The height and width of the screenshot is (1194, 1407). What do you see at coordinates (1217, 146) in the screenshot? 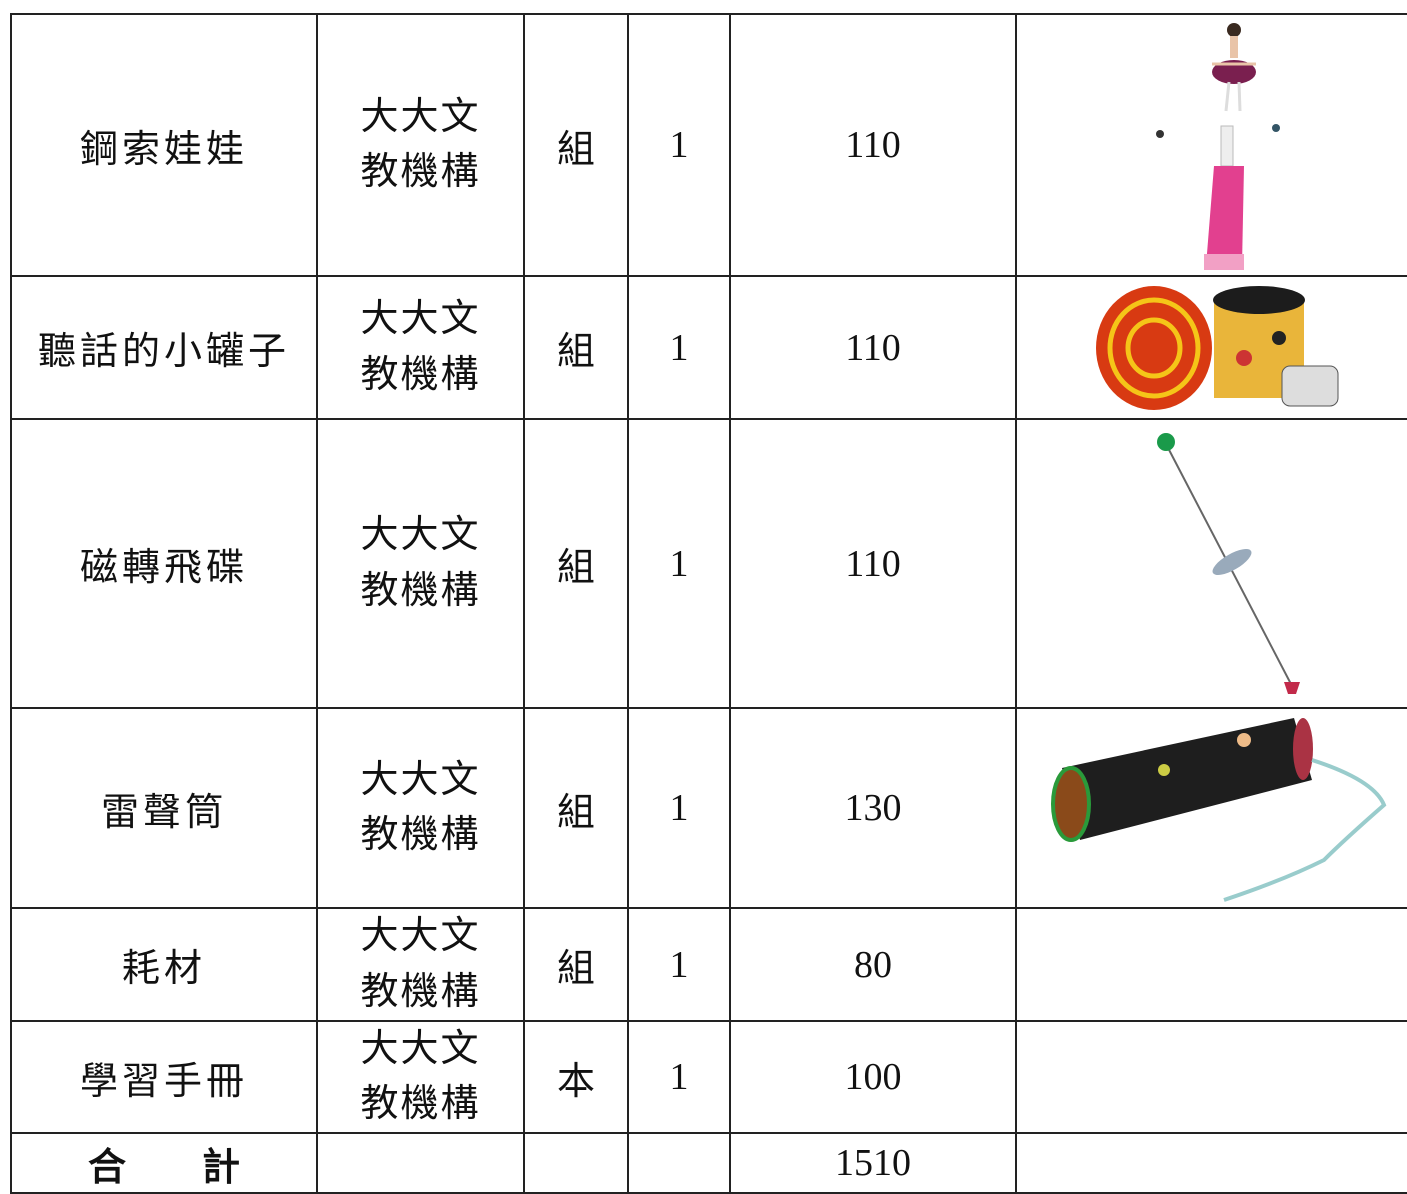
I see `wire-doll-photo` at bounding box center [1217, 146].